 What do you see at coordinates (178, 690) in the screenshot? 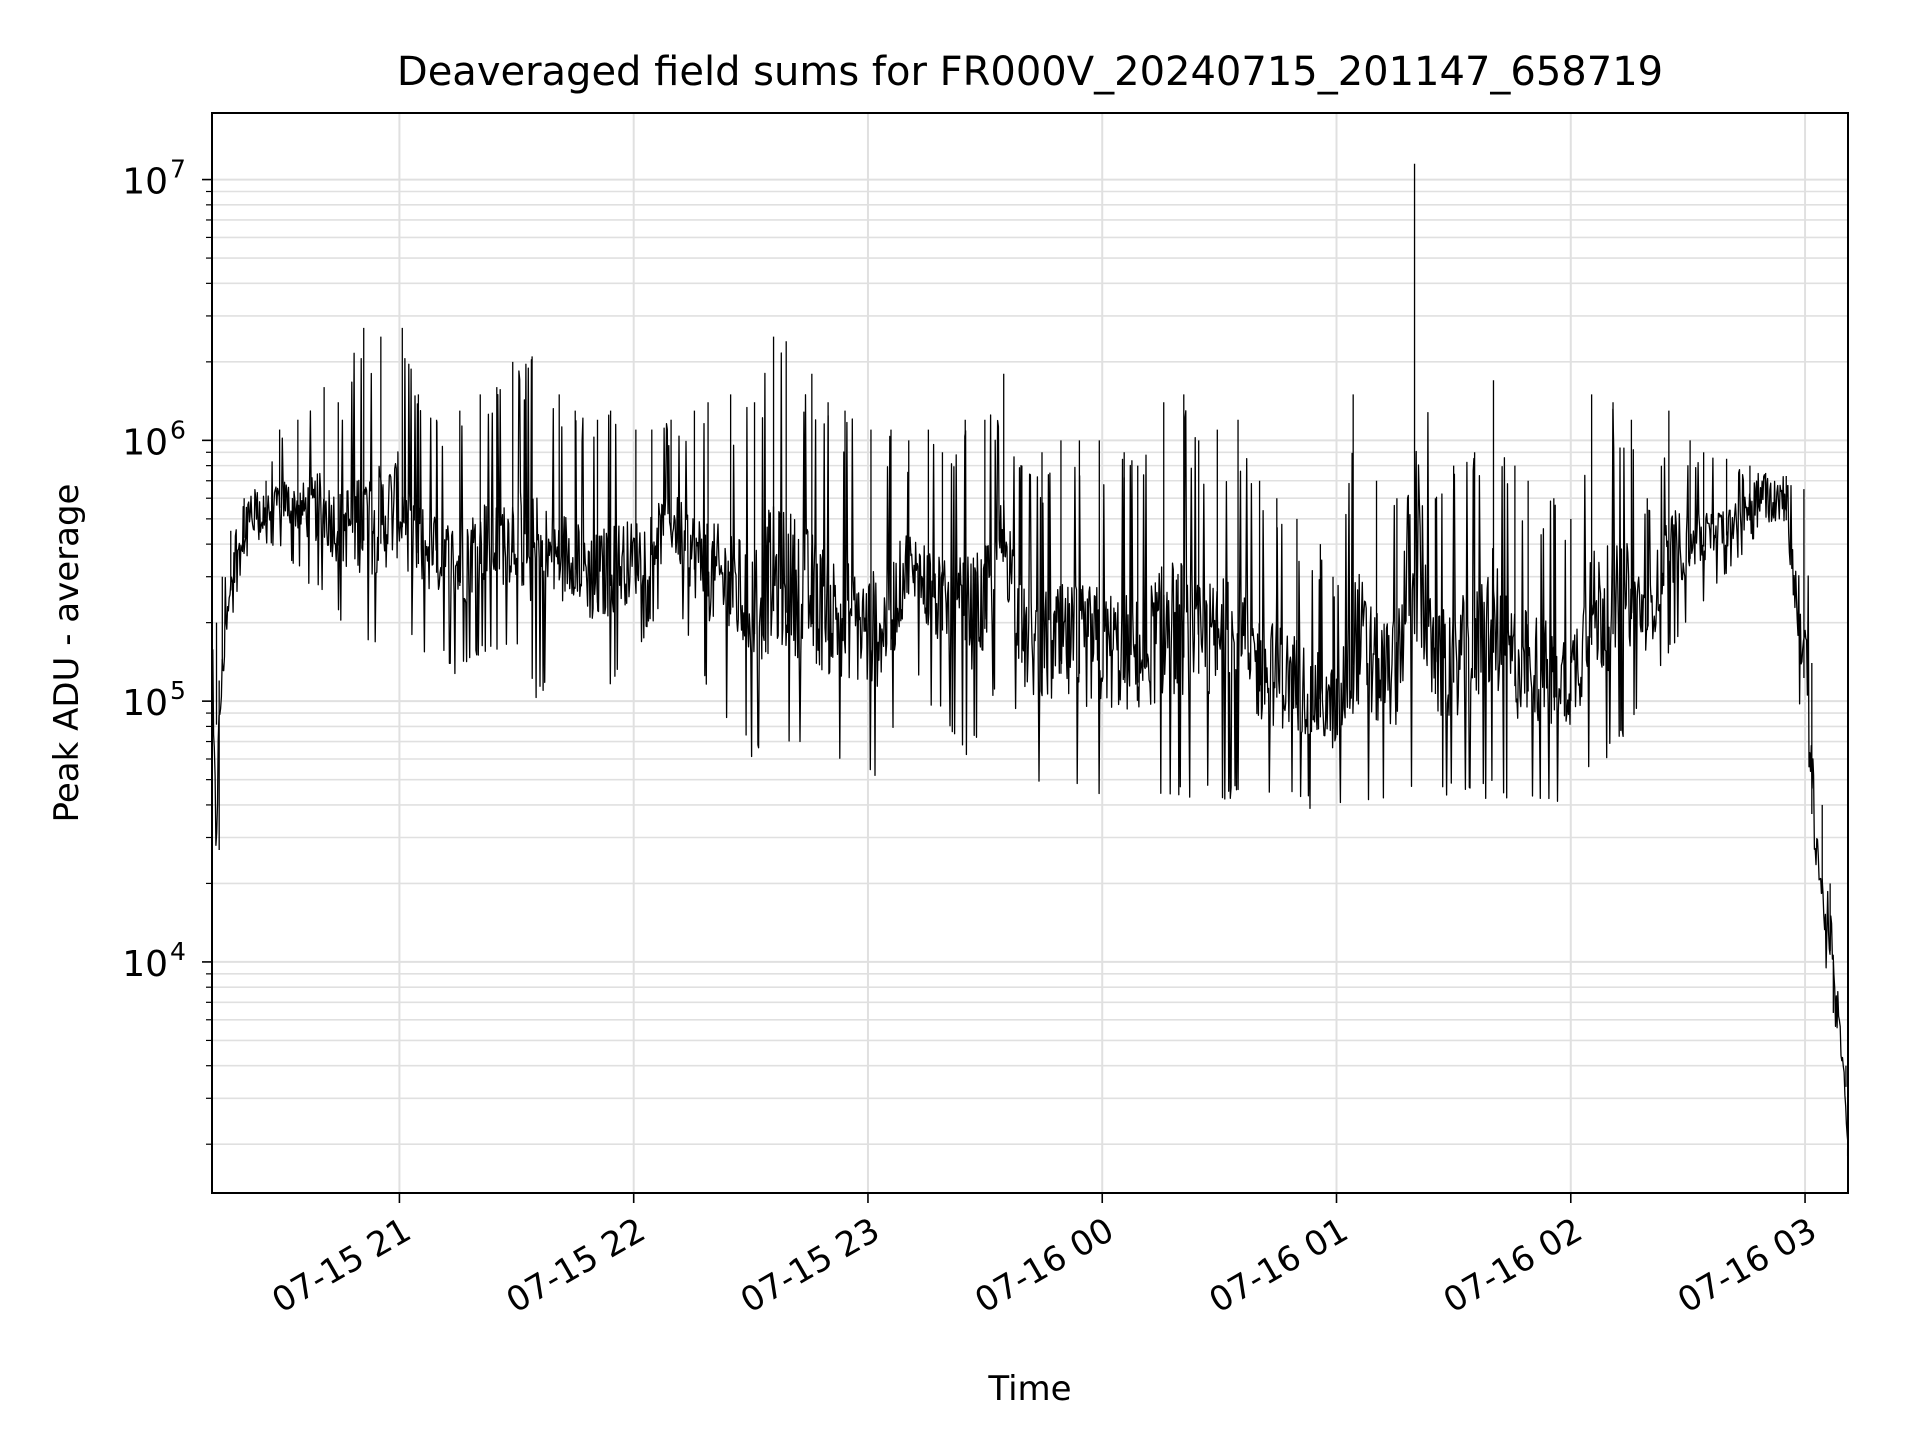
I see `y-tick-exponent: 5` at bounding box center [178, 690].